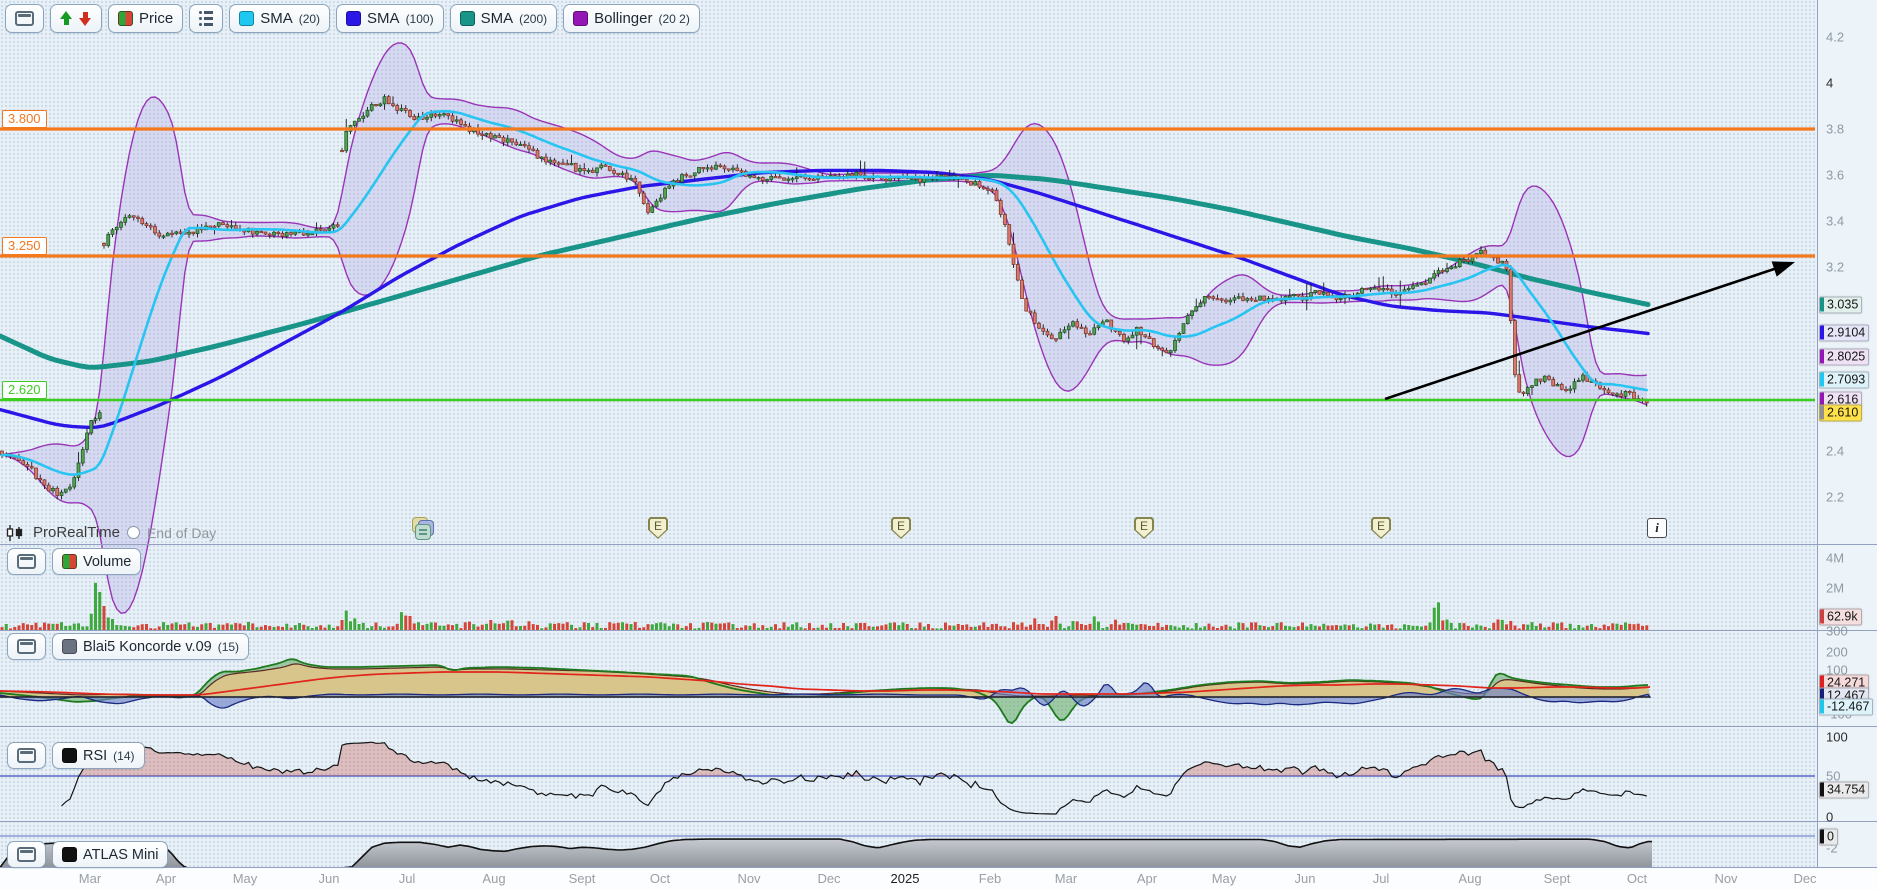 This screenshot has height=890, width=1877. Describe the element at coordinates (276, 18) in the screenshot. I see `sma20-label: SMA` at that location.